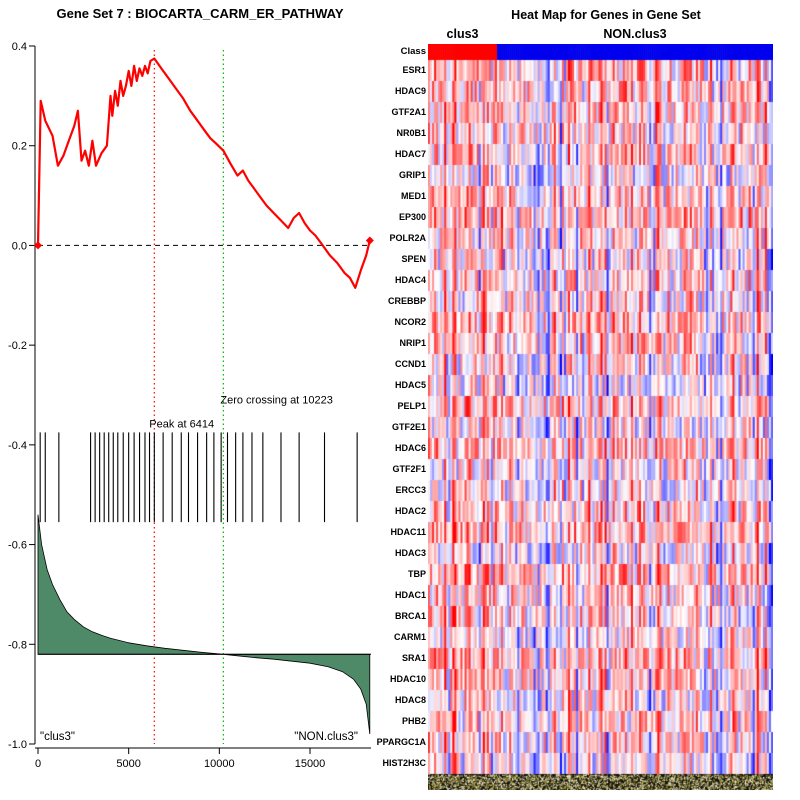  What do you see at coordinates (203, 173) in the screenshot?
I see `enrichment-score-curve` at bounding box center [203, 173].